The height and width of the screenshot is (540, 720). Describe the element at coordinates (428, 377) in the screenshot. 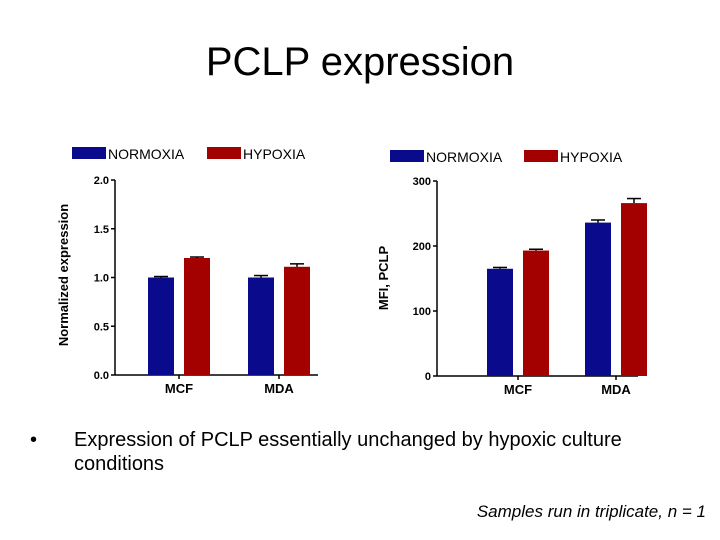

I see `y-tick-label: 0` at that location.